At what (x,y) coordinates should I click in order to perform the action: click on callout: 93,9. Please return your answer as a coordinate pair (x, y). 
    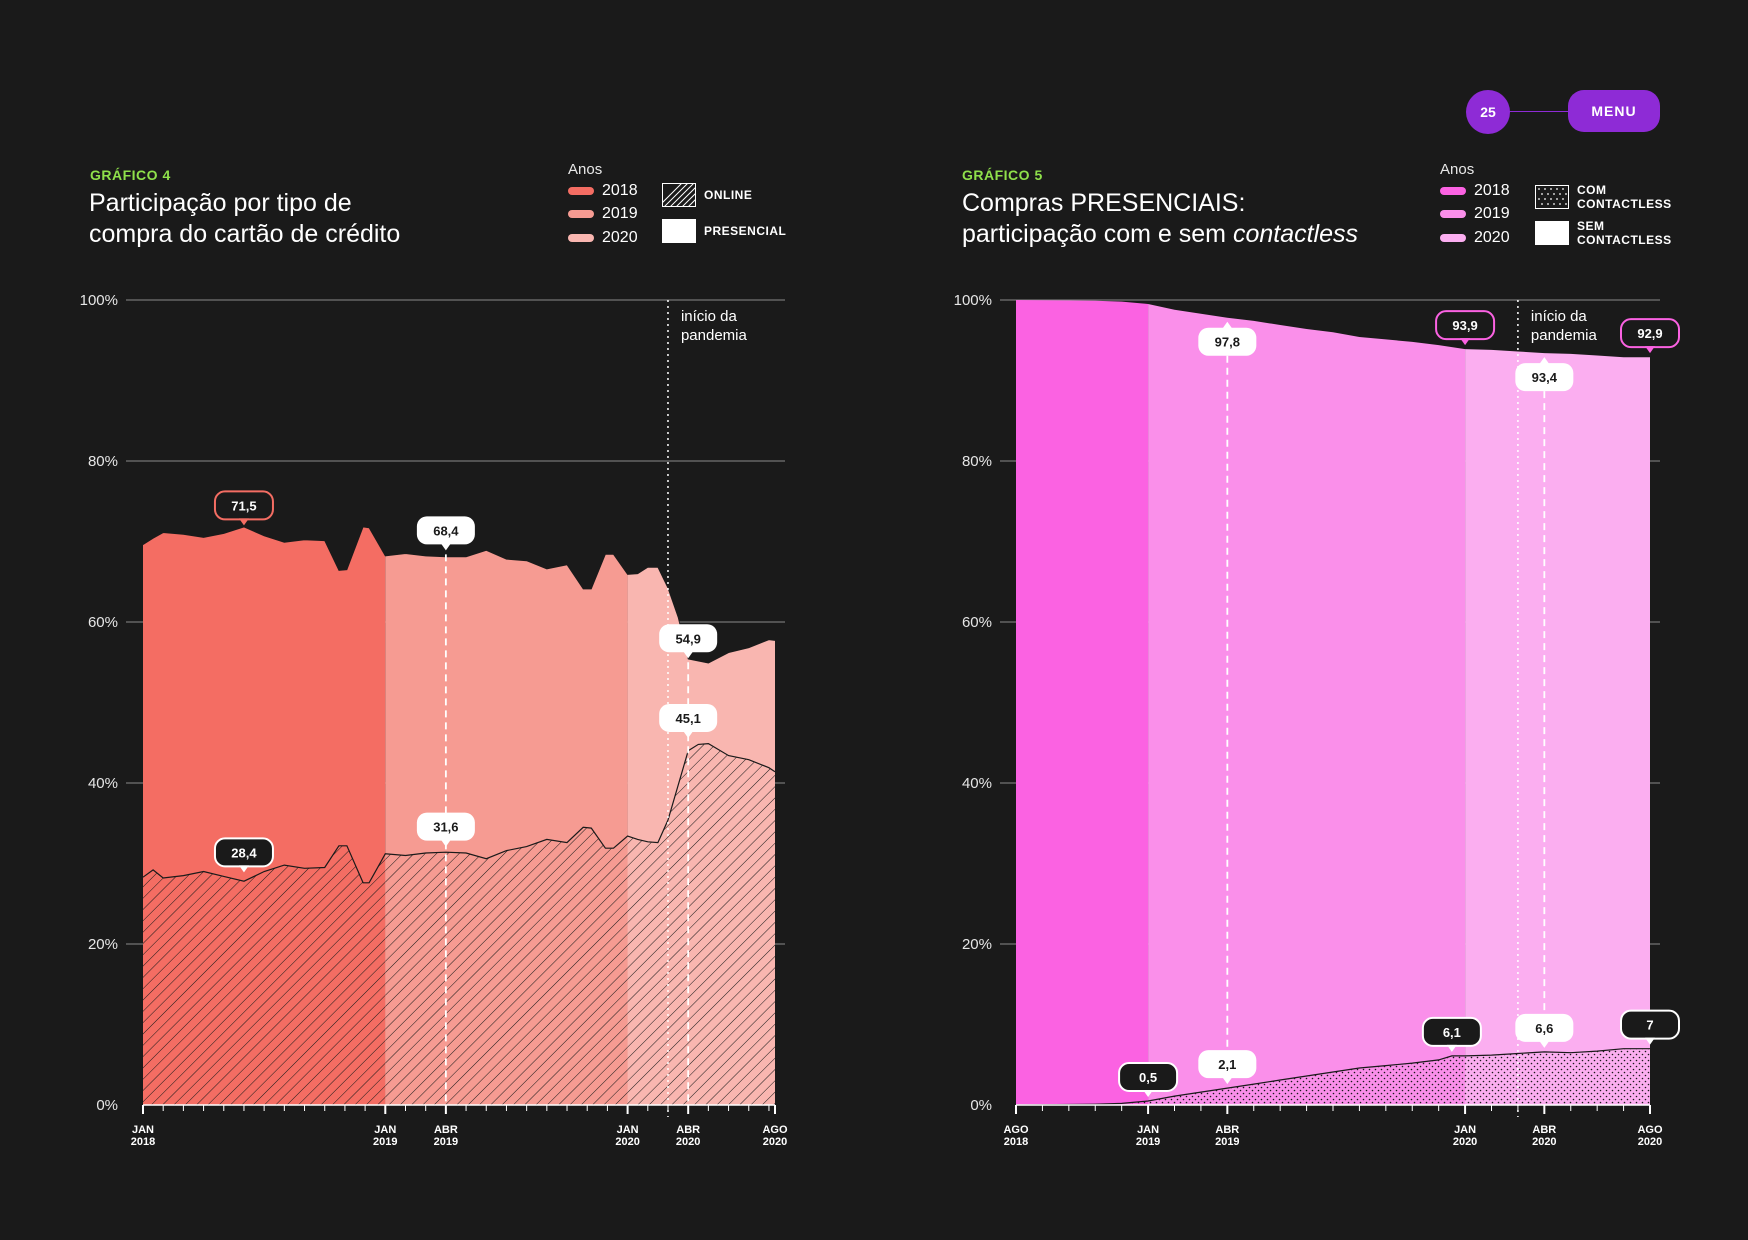
    Looking at the image, I should click on (1465, 328).